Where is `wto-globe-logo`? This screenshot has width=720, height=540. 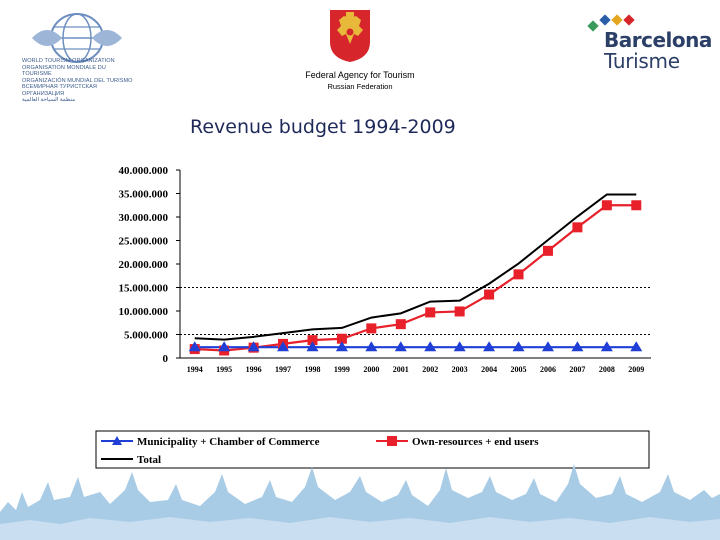
wto-globe-logo is located at coordinates (77, 38).